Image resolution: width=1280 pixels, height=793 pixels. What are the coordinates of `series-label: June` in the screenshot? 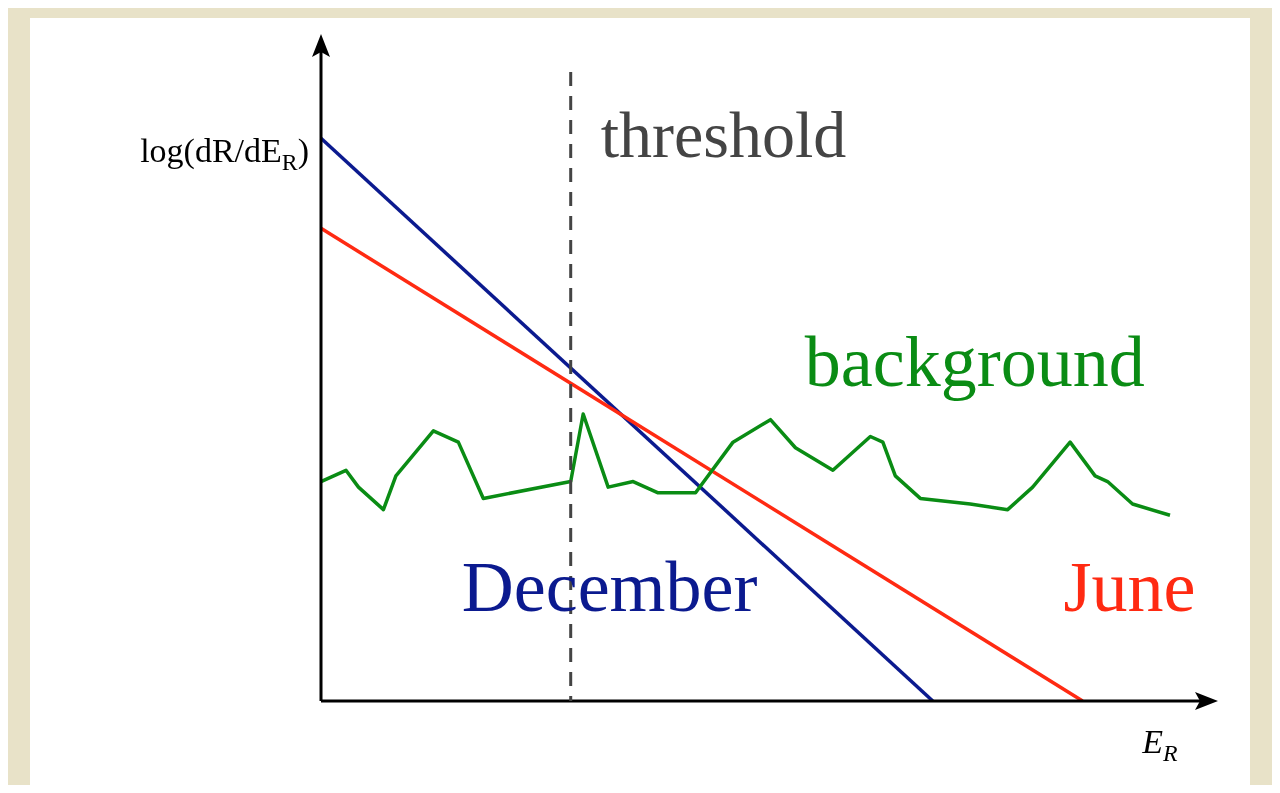 It's located at (1129, 586).